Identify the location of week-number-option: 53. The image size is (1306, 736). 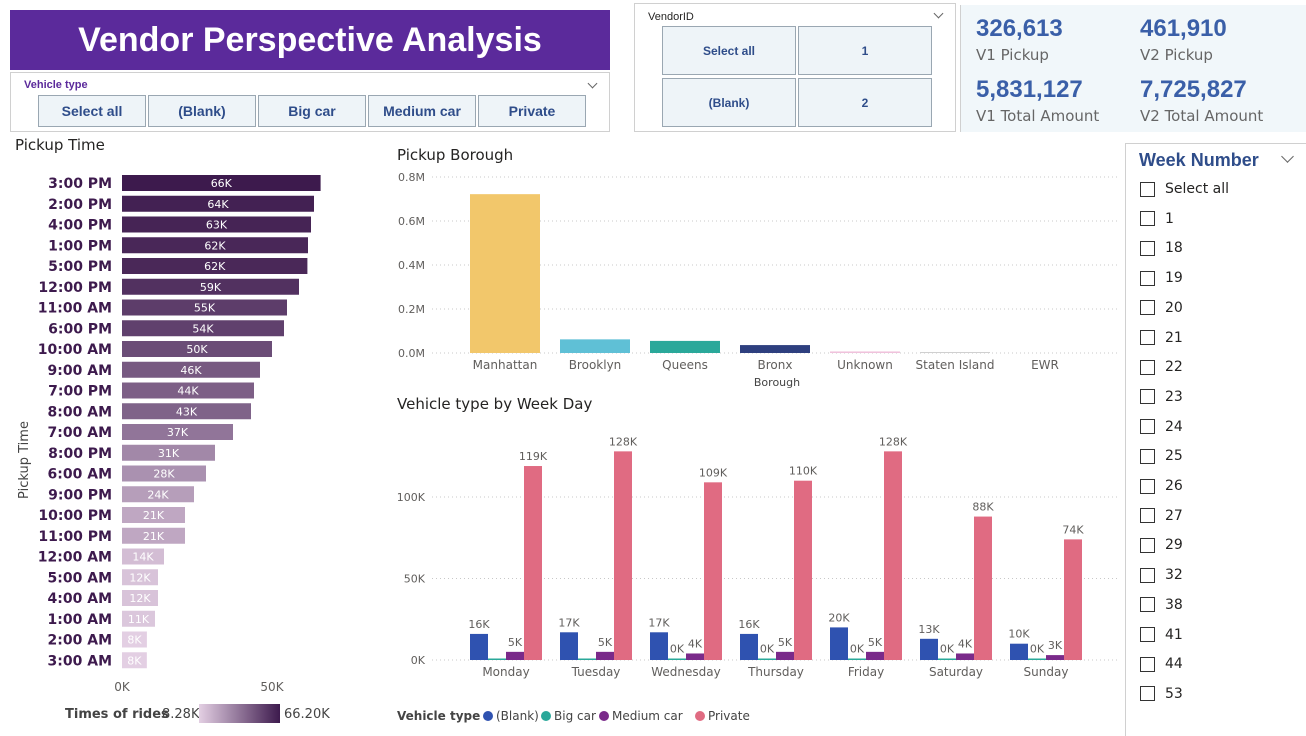
(1161, 694).